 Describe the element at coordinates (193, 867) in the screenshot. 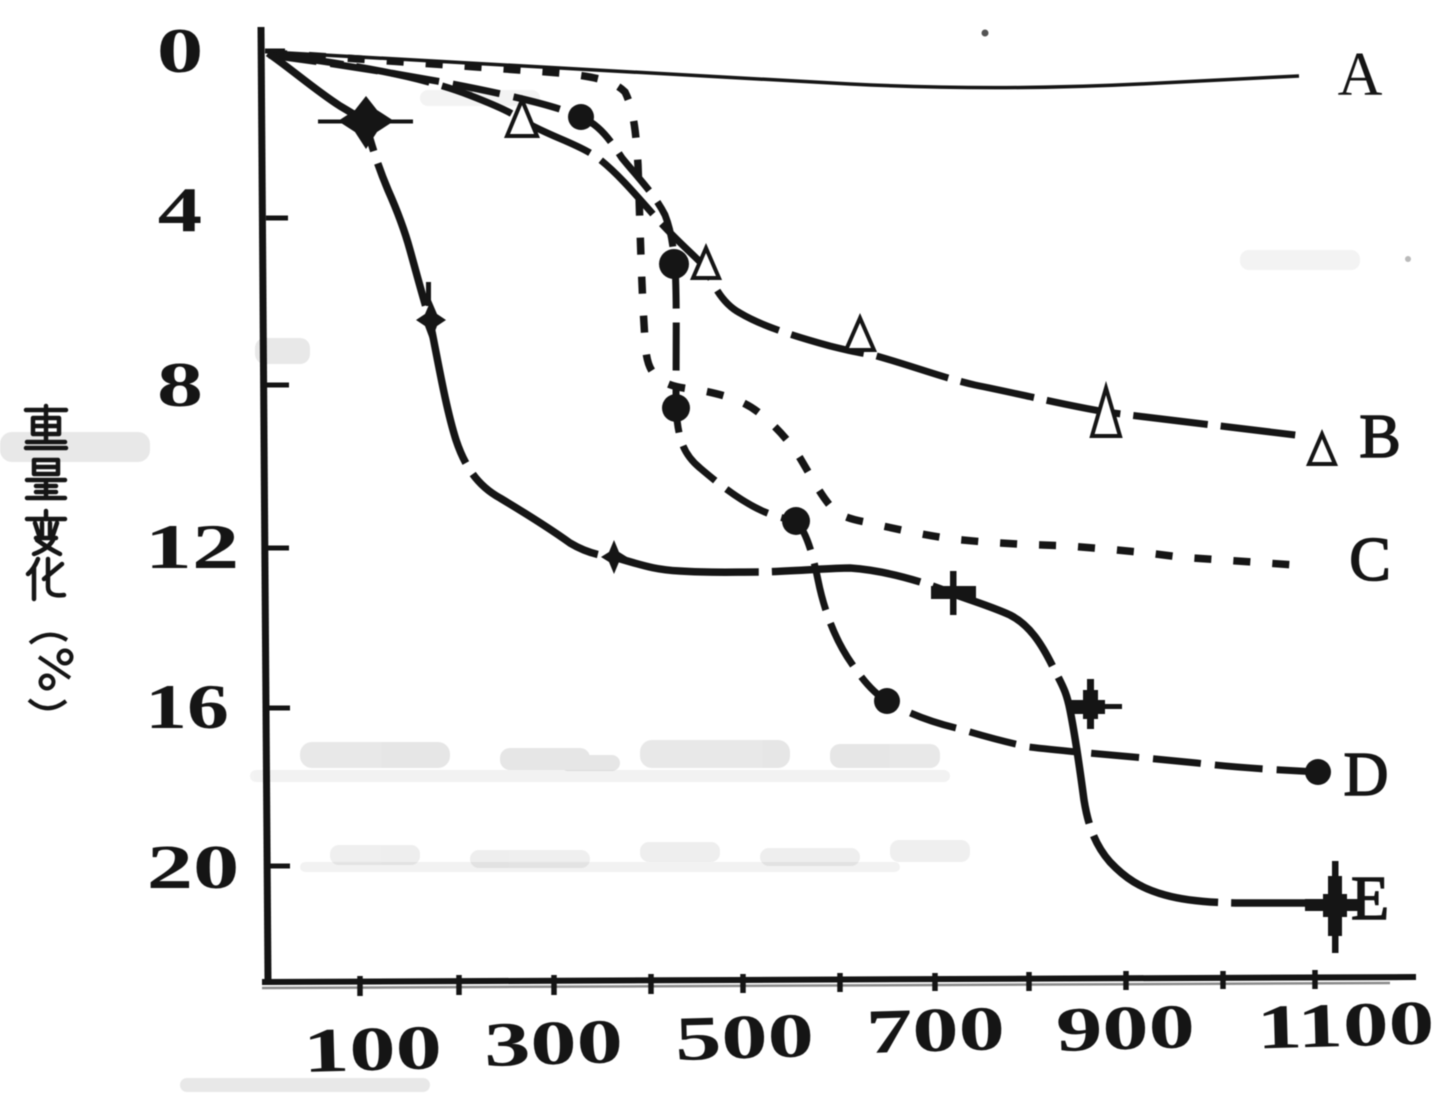

I see `svg-text: 20` at that location.